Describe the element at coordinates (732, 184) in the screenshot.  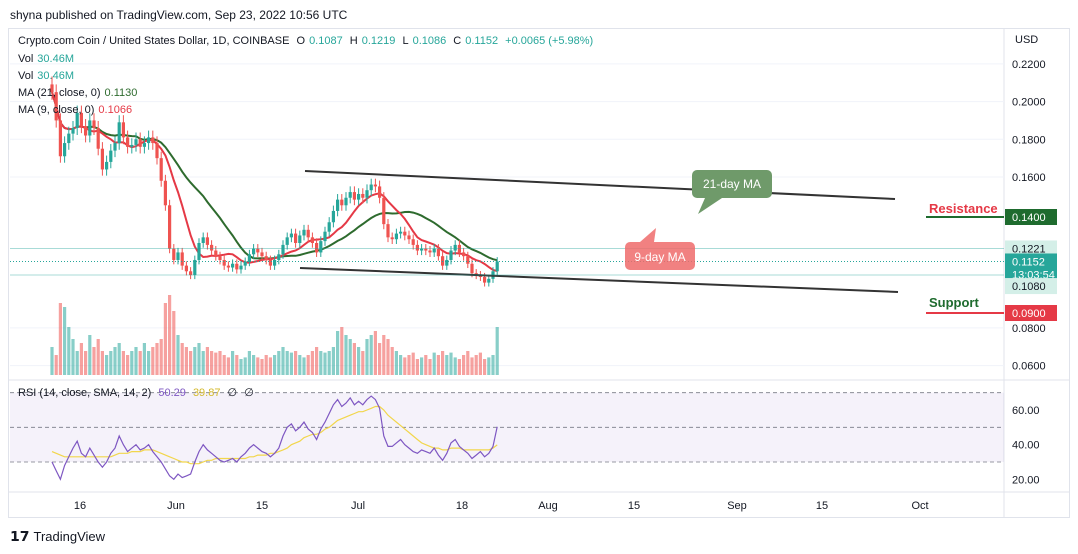
I see `ma21-callout-box` at that location.